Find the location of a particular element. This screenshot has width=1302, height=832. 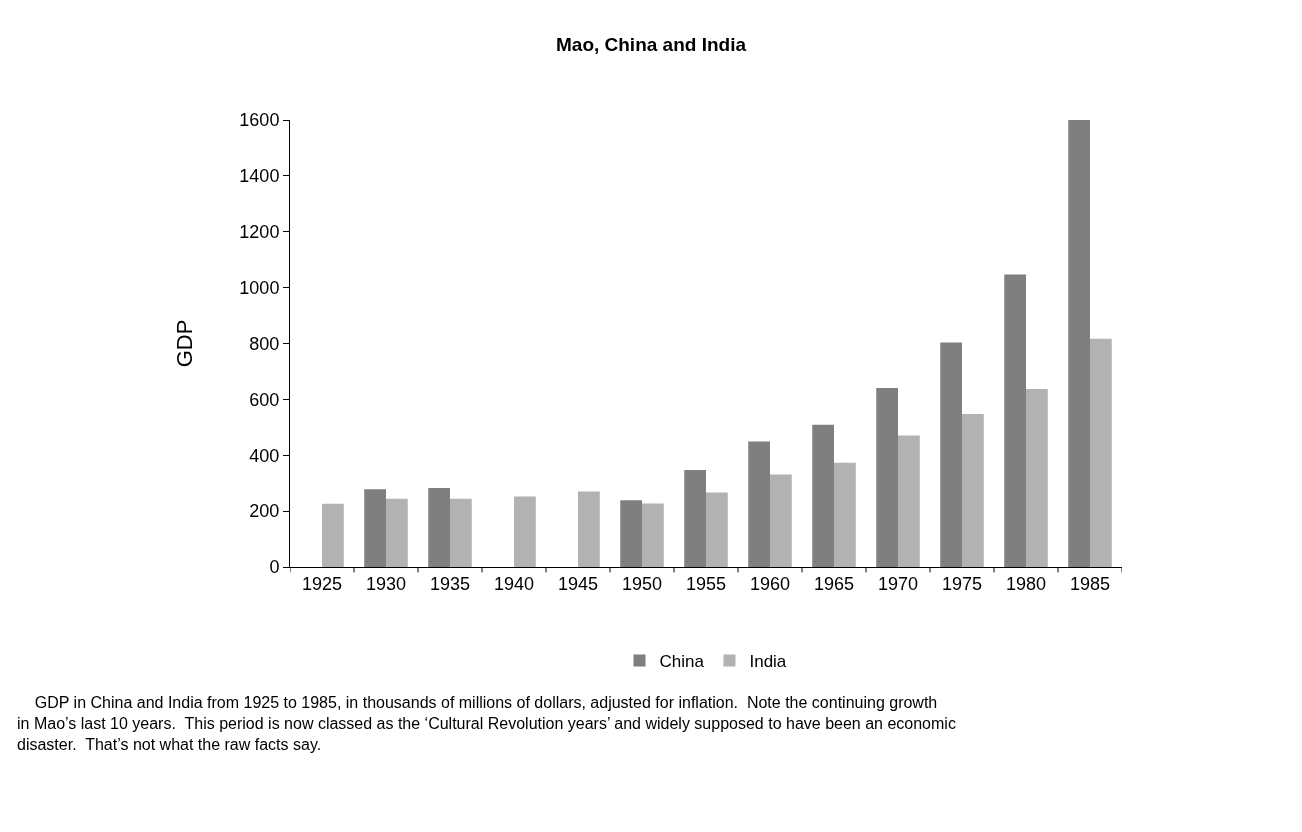

x-tick-label: 1955 is located at coordinates (706, 583).